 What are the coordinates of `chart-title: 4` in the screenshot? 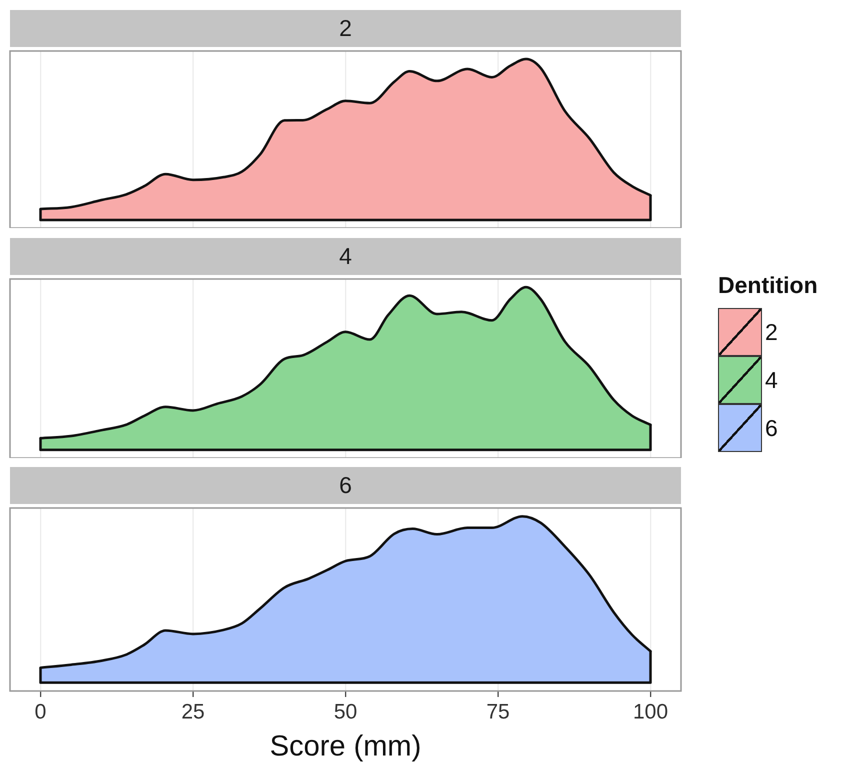 It's located at (345, 256).